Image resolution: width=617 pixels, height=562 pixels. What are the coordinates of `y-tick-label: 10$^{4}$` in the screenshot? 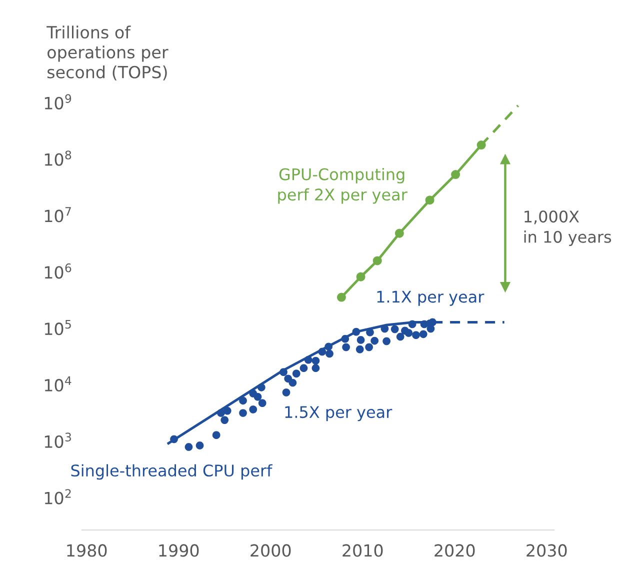 It's located at (58, 384).